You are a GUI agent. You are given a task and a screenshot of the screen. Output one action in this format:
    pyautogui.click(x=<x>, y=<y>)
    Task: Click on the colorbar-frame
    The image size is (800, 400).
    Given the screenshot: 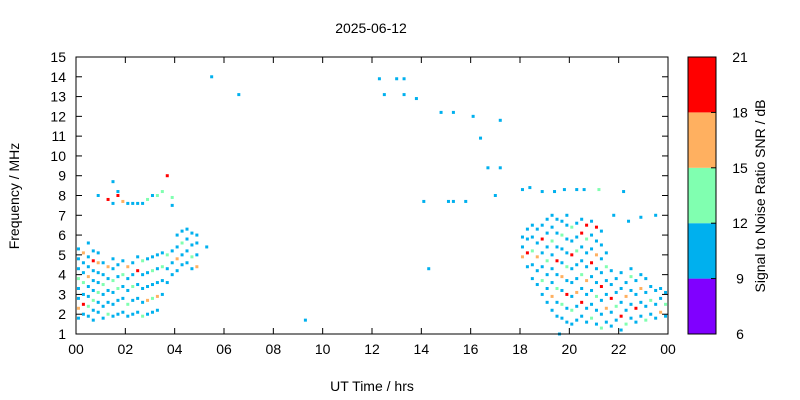 What is the action you would take?
    pyautogui.click(x=702, y=195)
    